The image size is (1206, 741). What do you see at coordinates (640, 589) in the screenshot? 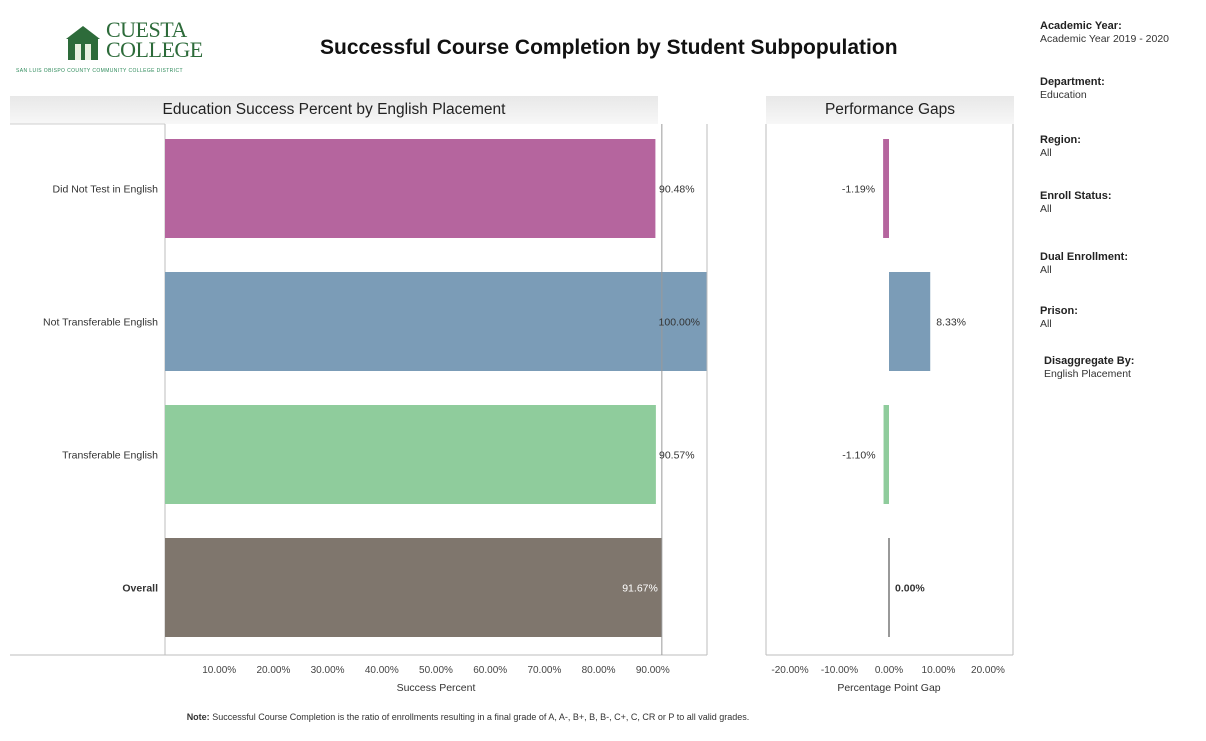
I see `success-value-label-3: 91.67%` at bounding box center [640, 589].